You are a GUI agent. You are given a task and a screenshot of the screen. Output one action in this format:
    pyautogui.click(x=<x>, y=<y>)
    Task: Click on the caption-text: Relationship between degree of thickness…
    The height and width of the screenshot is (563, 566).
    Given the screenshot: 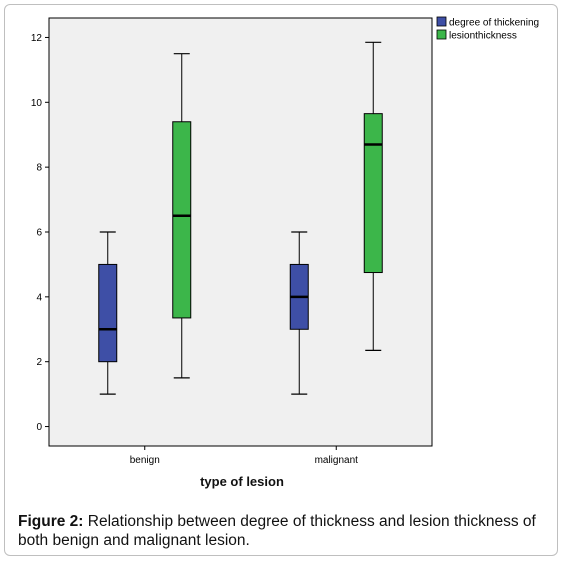 What is the action you would take?
    pyautogui.click(x=277, y=531)
    